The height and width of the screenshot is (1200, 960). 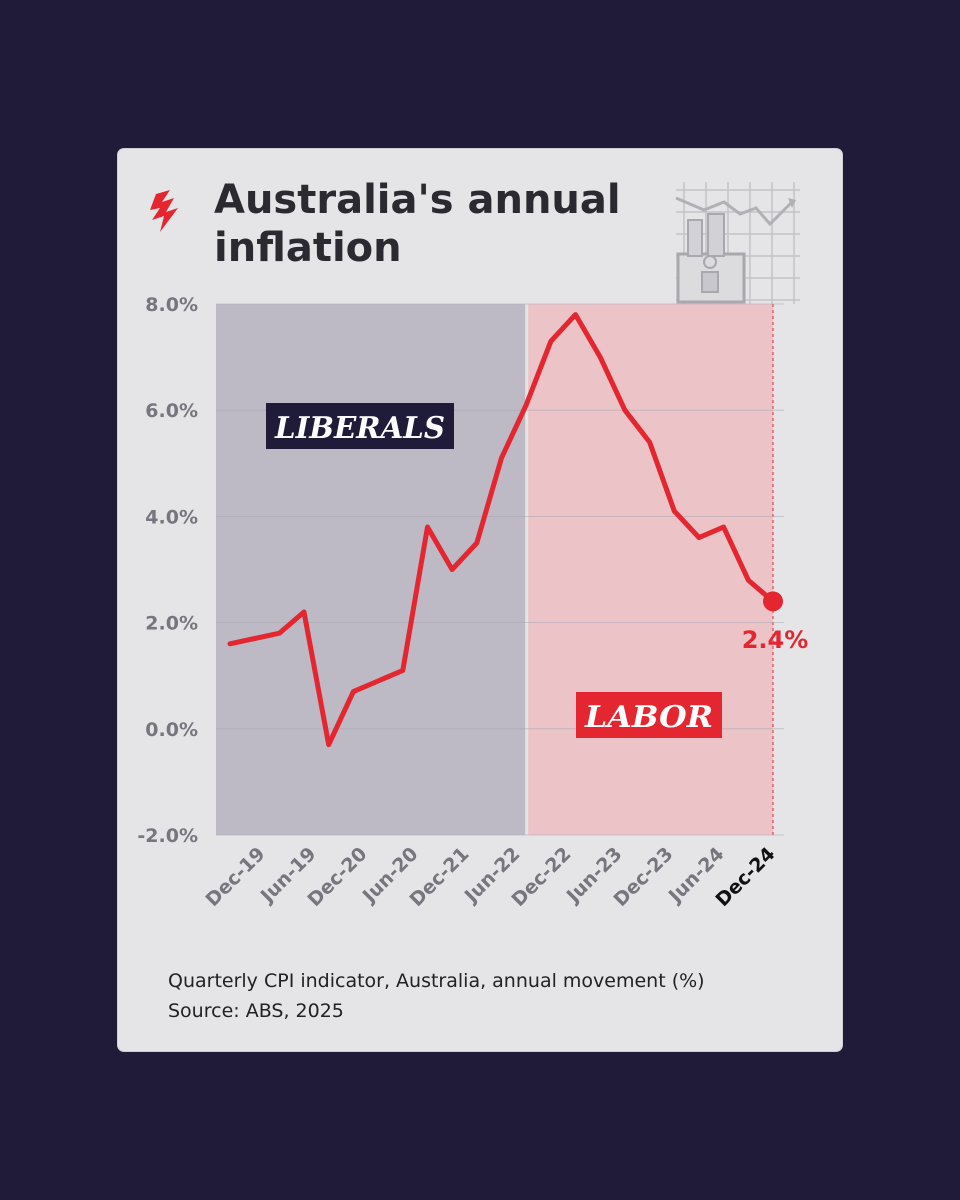 I want to click on y-tick-label: 2.0%, so click(x=171, y=624).